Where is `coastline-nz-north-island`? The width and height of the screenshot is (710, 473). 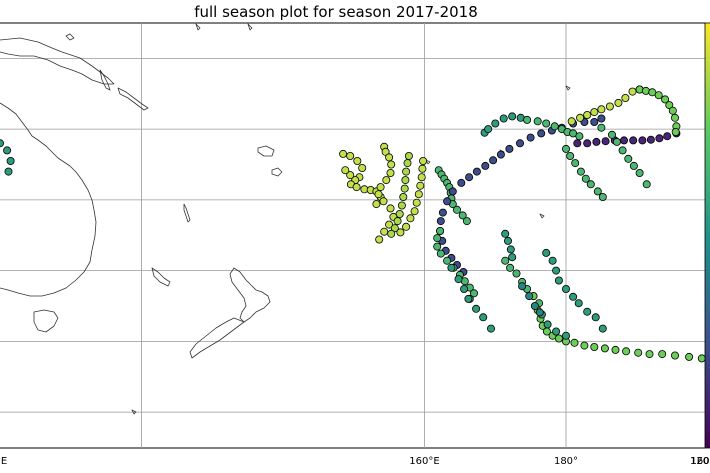
coastline-nz-north-island is located at coordinates (250, 295).